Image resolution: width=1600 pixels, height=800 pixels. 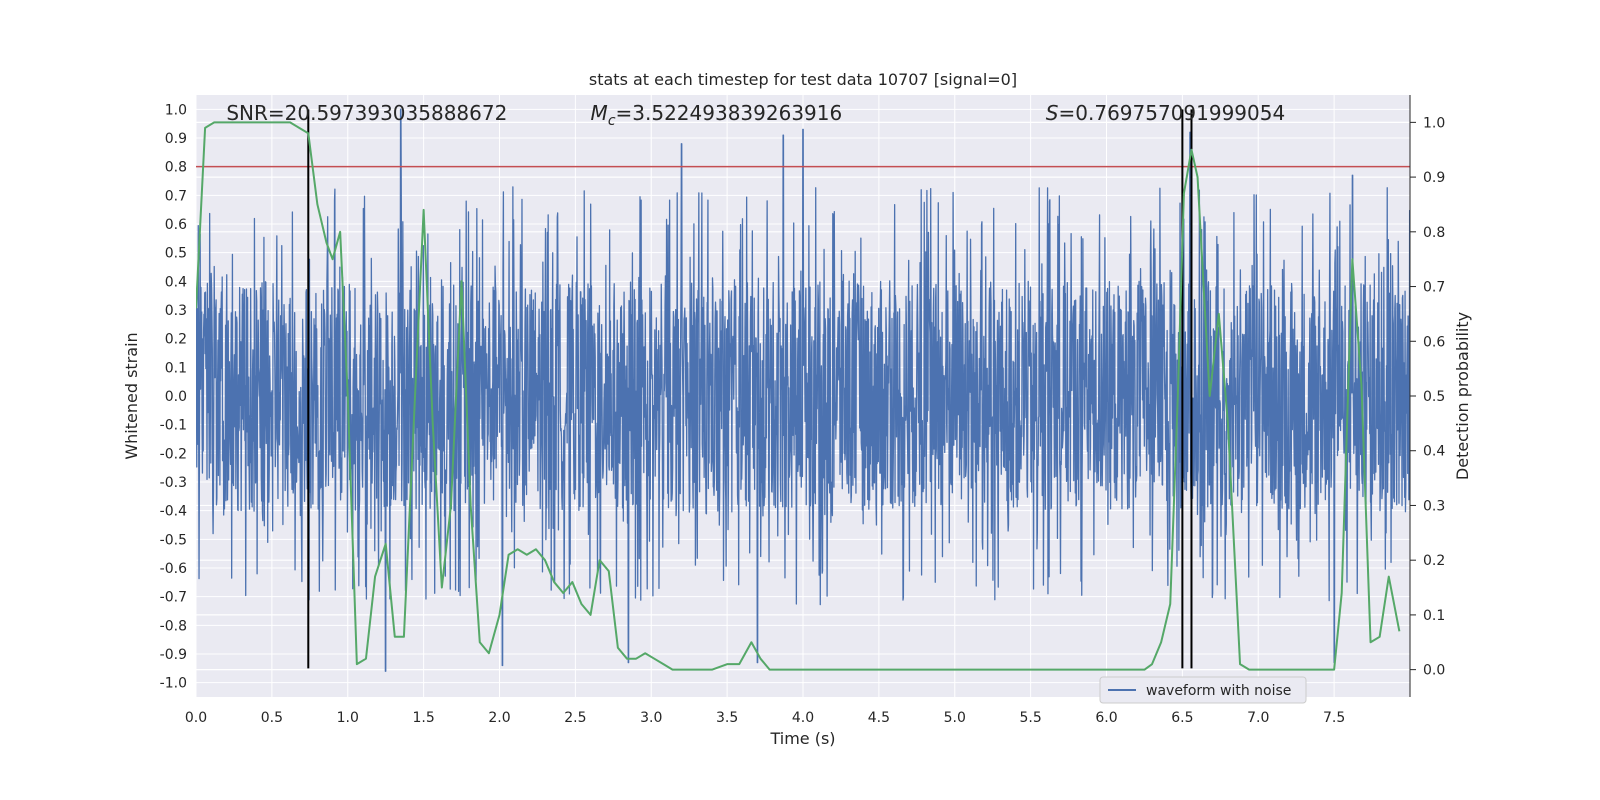 What do you see at coordinates (173, 655) in the screenshot?
I see `y-left-tick-label: -0.9` at bounding box center [173, 655].